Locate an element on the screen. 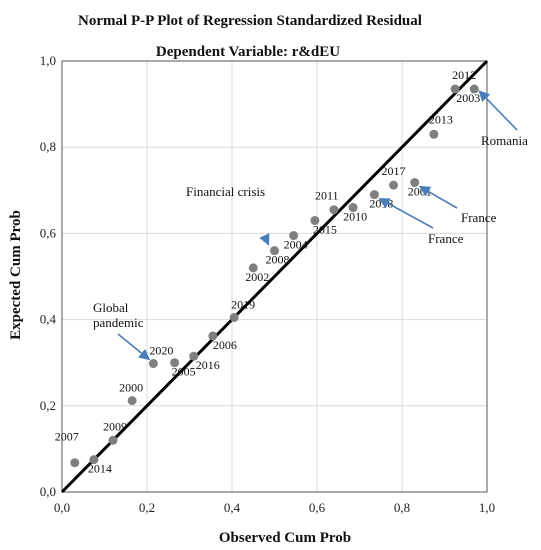 This screenshot has height=550, width=541. x-tick-label: 0,8 is located at coordinates (402, 507).